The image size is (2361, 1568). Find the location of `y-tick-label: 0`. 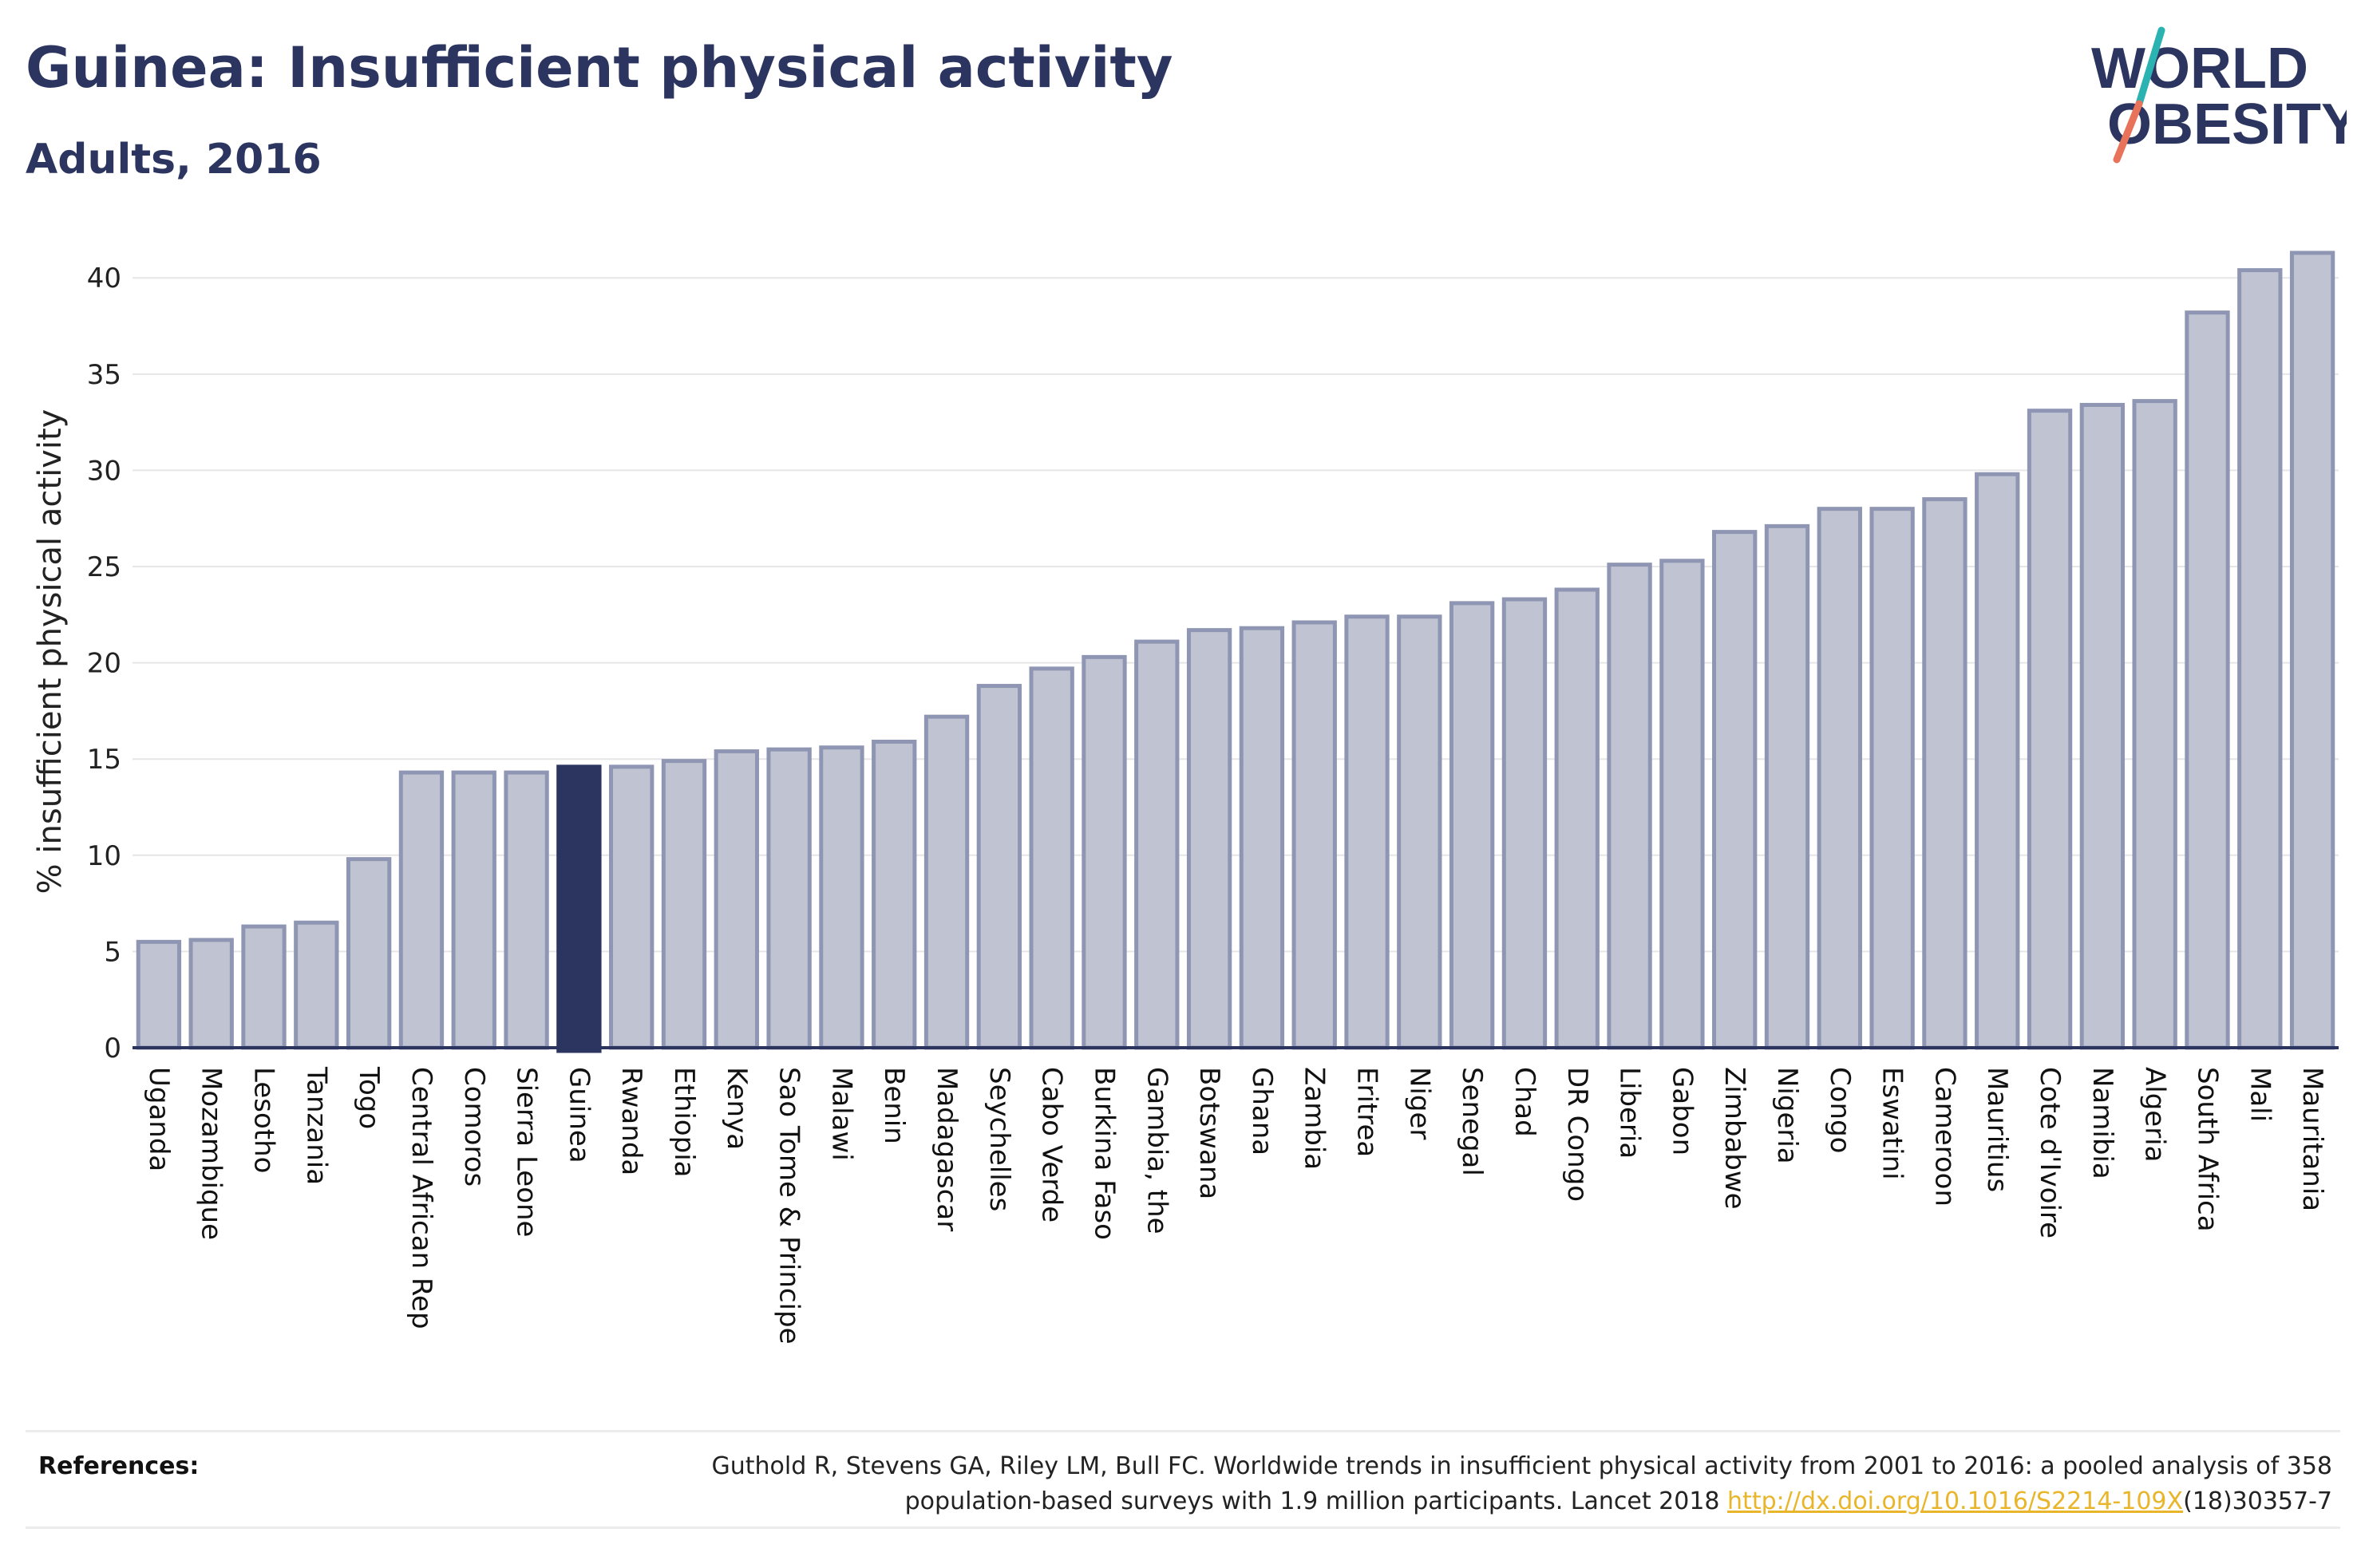

y-tick-label: 0 is located at coordinates (112, 1048).